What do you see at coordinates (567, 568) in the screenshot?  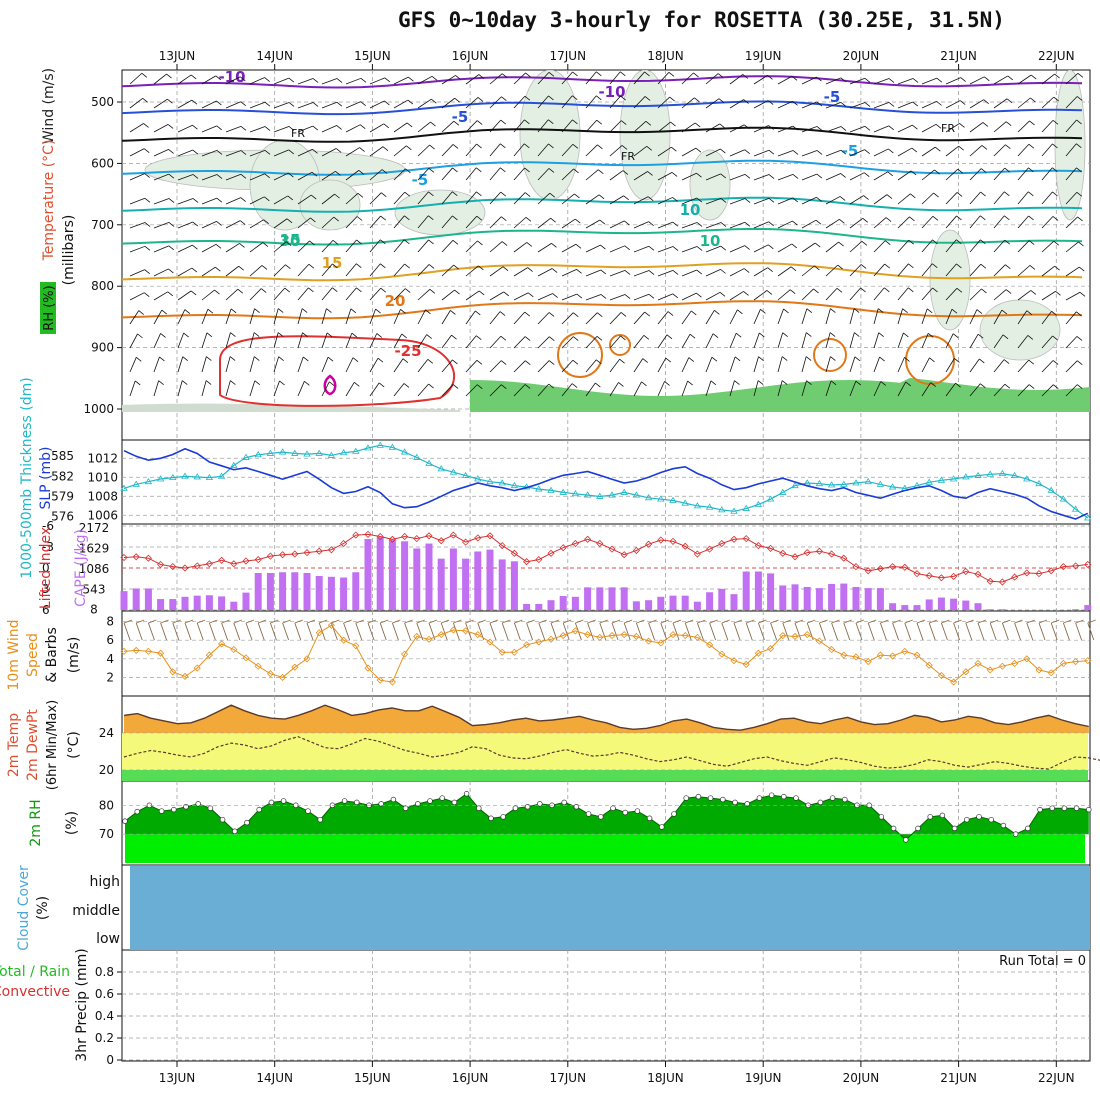 I see `cape-lifted-panel: 2172 1629 1086 543 8 -6 -3 0 3 6` at bounding box center [567, 568].